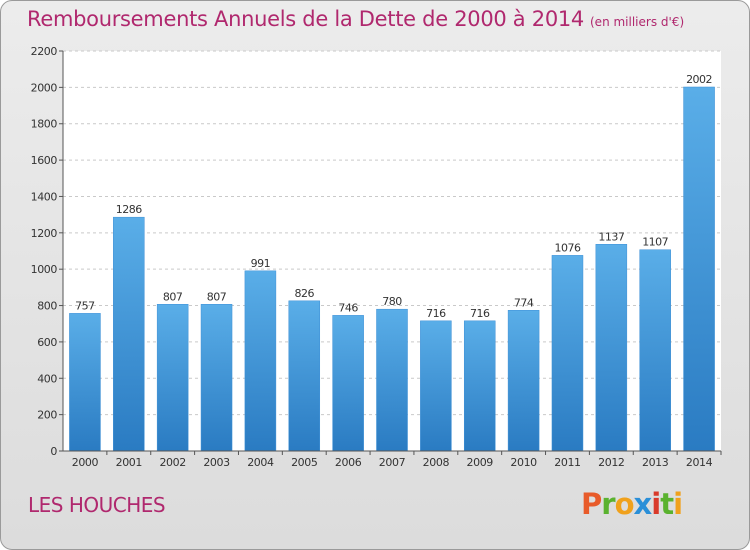 Image resolution: width=750 pixels, height=550 pixels. I want to click on logo-letter: r, so click(608, 504).